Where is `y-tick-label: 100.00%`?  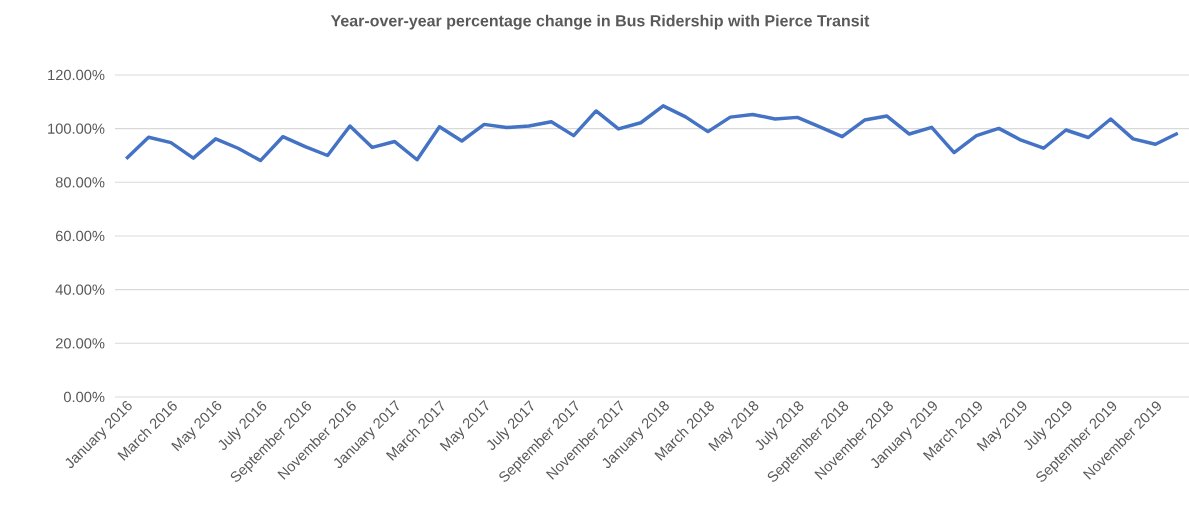 y-tick-label: 100.00% is located at coordinates (76, 128).